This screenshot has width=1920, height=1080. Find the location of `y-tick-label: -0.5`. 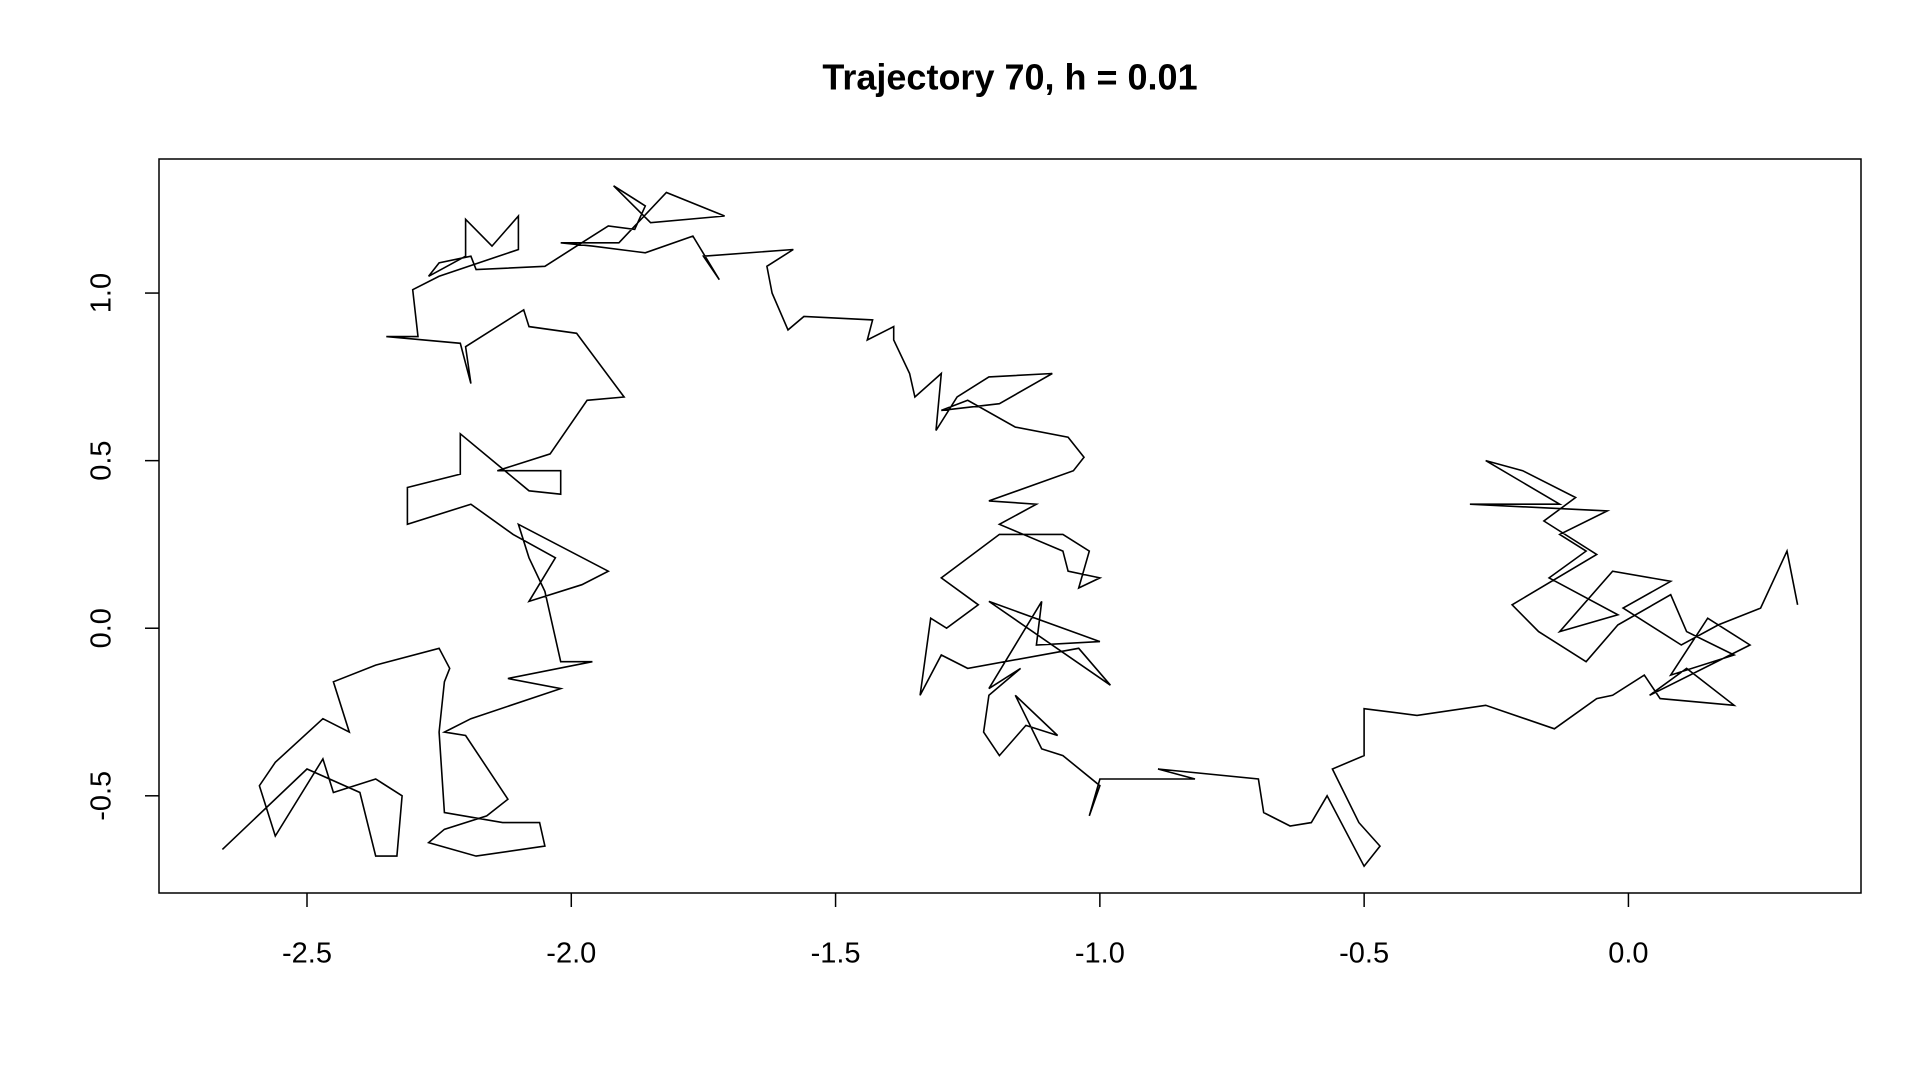

y-tick-label: -0.5 is located at coordinates (102, 796).